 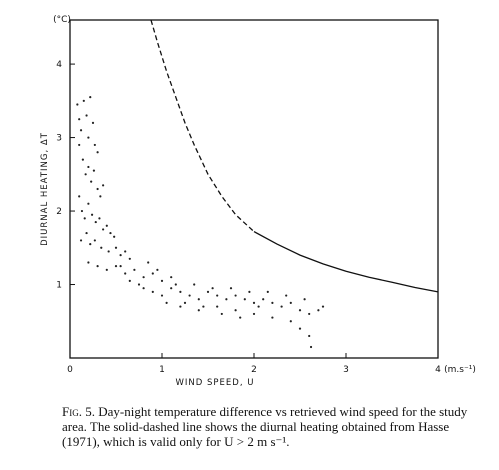 What do you see at coordinates (254, 370) in the screenshot?
I see `x-tick-label: 2` at bounding box center [254, 370].